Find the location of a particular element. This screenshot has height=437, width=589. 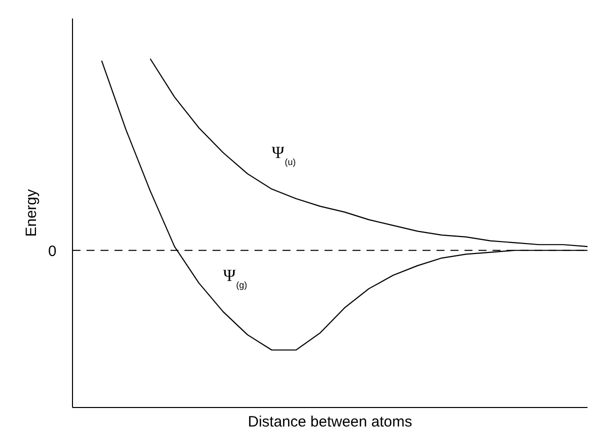

x-axis-title: Distance between atoms is located at coordinates (330, 422).